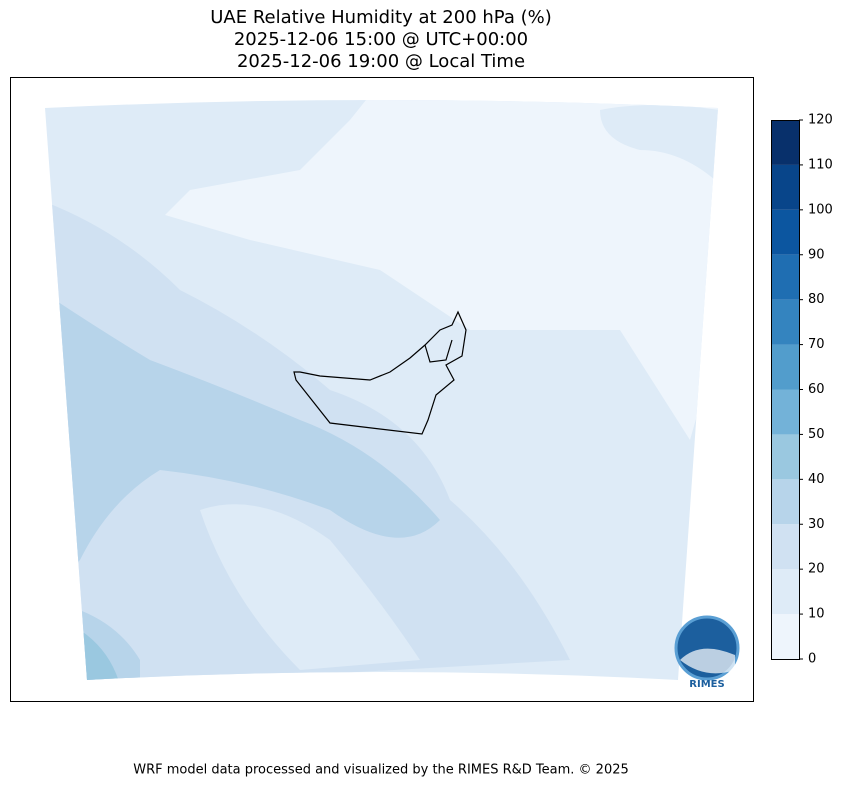 Image resolution: width=844 pixels, height=788 pixels. I want to click on colorbar-tick-label: 10, so click(816, 614).